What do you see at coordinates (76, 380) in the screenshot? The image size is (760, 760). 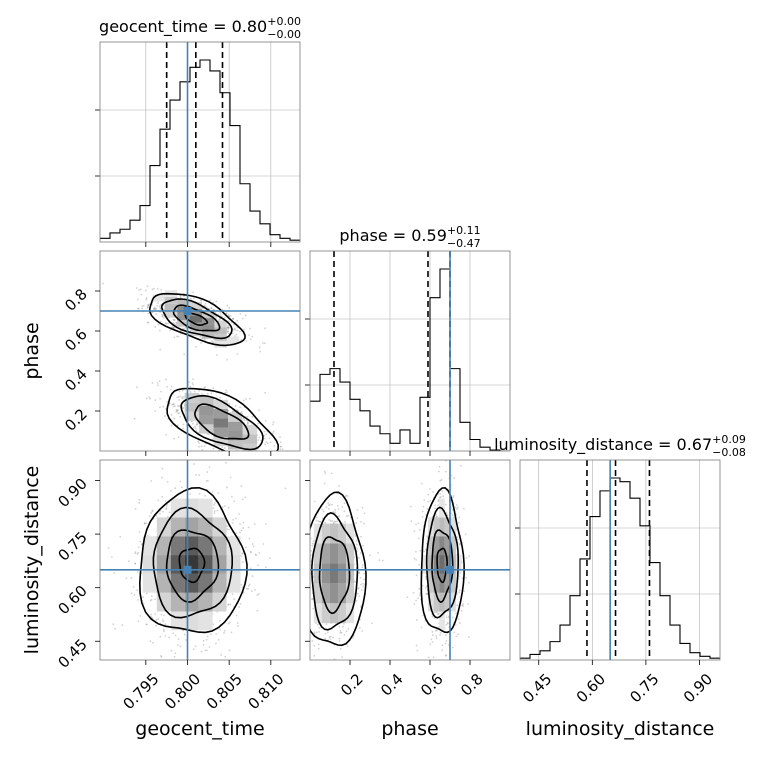 I see `y-tick-label: 0.4` at bounding box center [76, 380].